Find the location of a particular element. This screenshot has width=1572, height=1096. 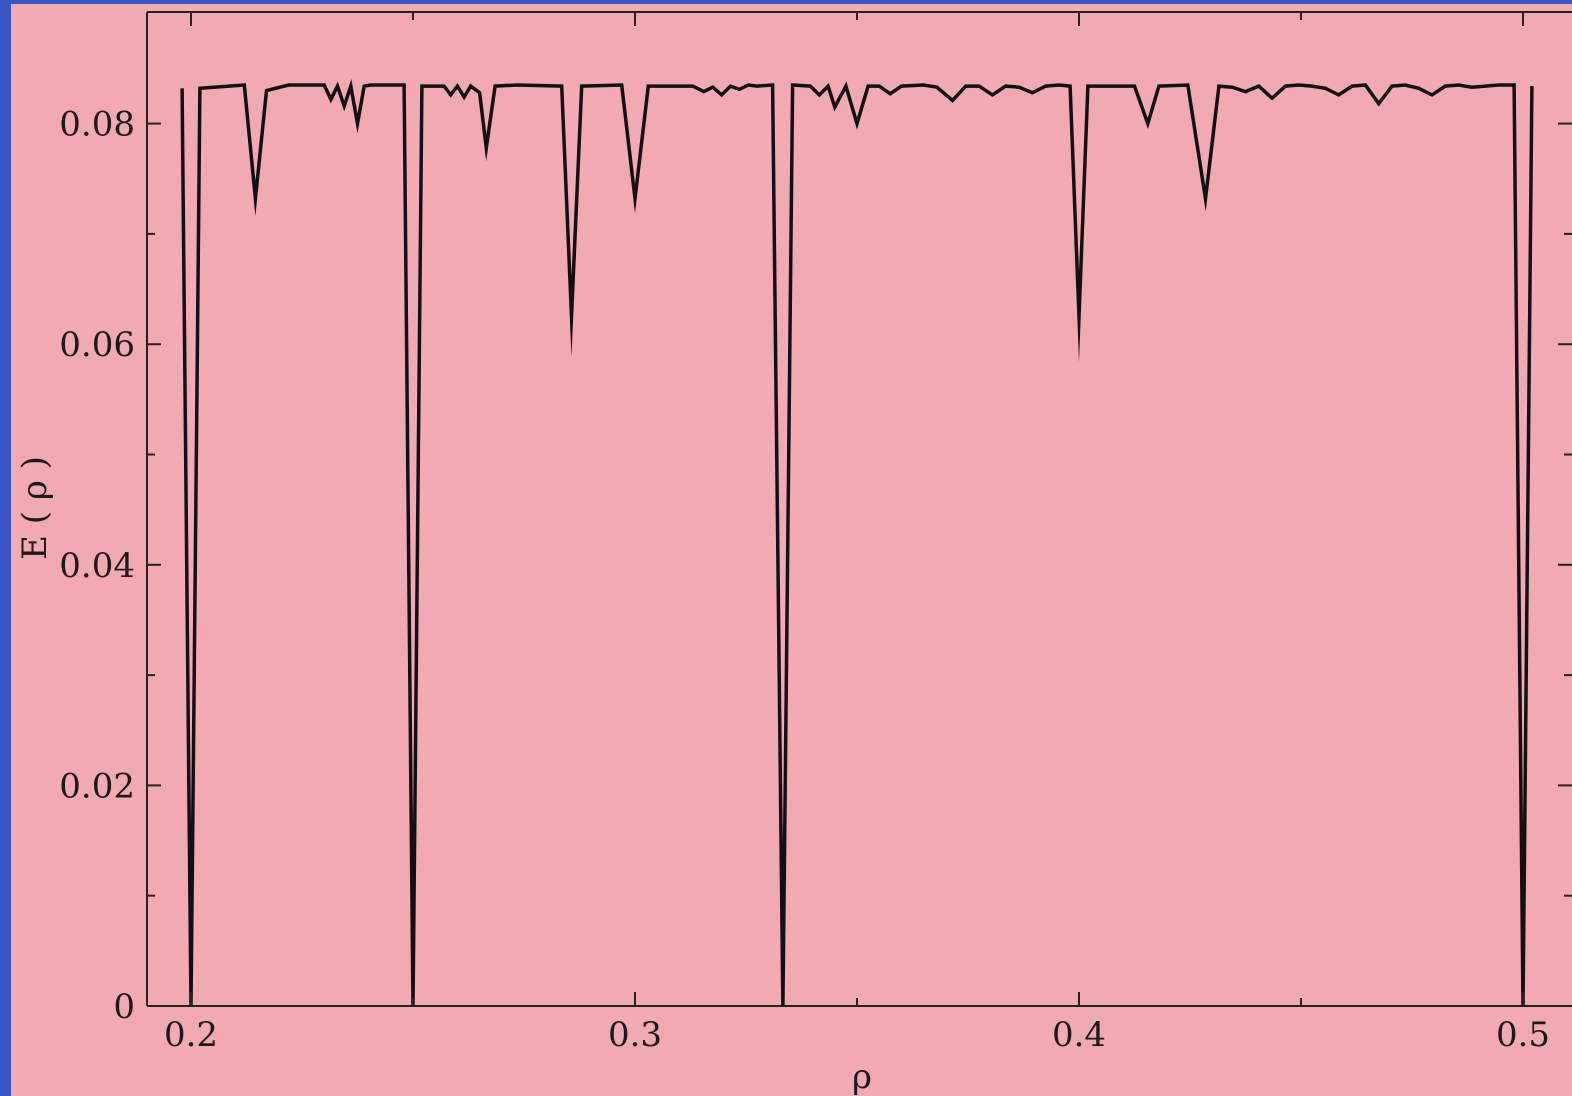

y-tick-label: 0.06 is located at coordinates (97, 345).